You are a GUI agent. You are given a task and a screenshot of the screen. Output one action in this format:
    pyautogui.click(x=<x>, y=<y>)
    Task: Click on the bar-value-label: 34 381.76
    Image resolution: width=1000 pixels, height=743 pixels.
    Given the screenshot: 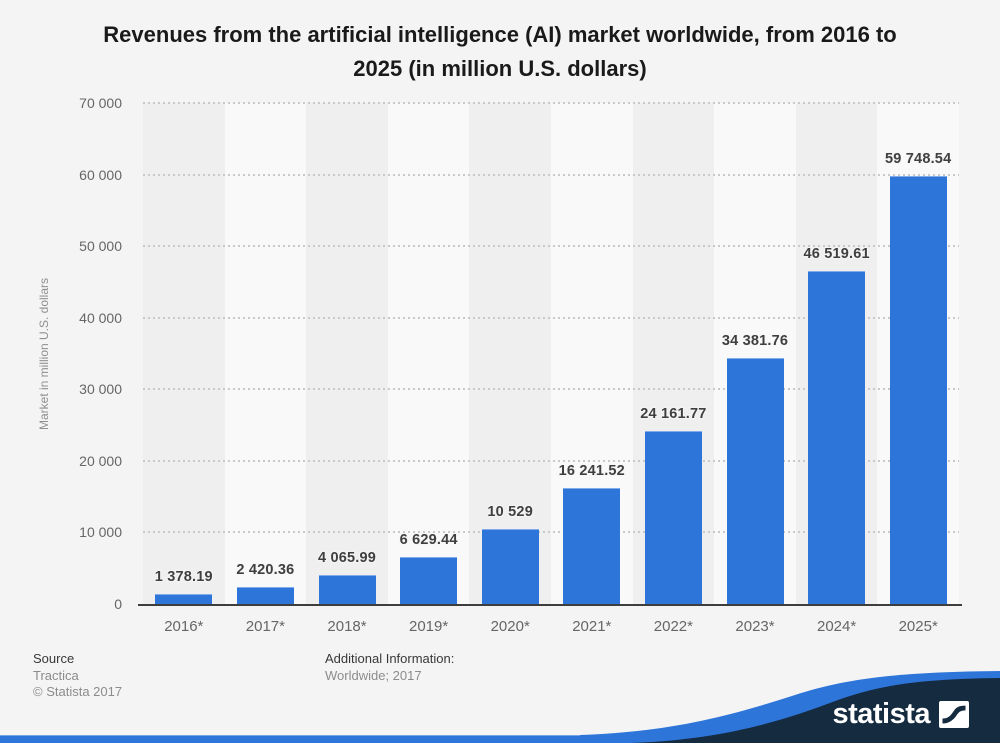 What is the action you would take?
    pyautogui.click(x=755, y=340)
    